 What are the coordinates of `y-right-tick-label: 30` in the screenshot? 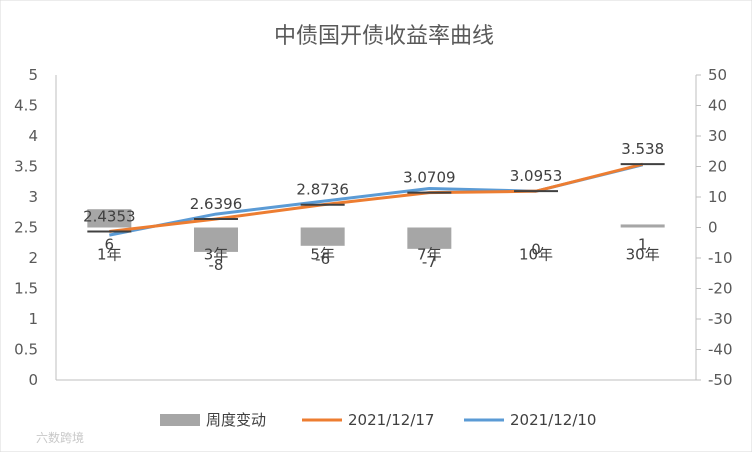 It's located at (717, 136).